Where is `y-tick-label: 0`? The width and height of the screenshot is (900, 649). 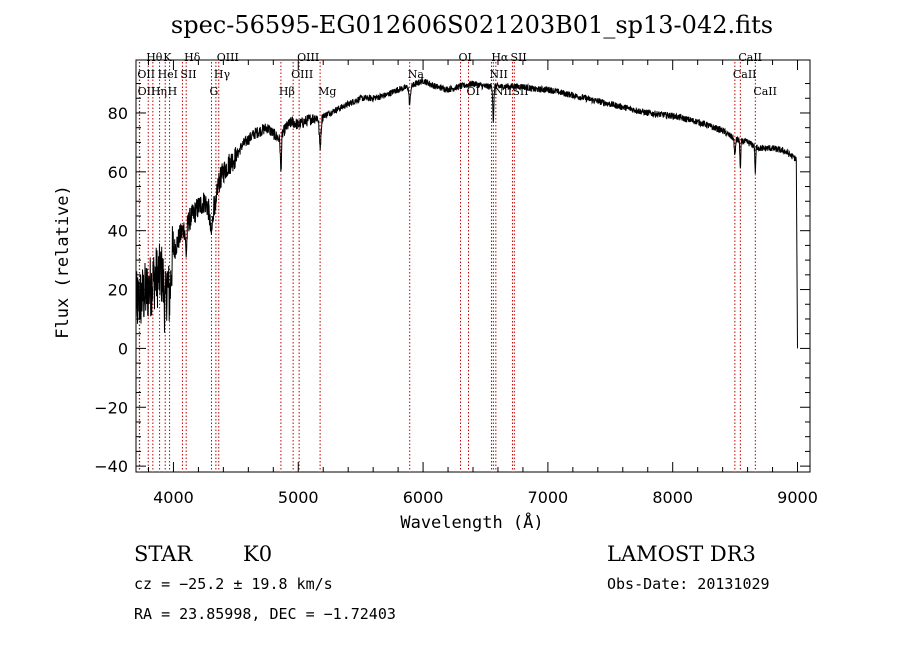
y-tick-label: 0 is located at coordinates (123, 348).